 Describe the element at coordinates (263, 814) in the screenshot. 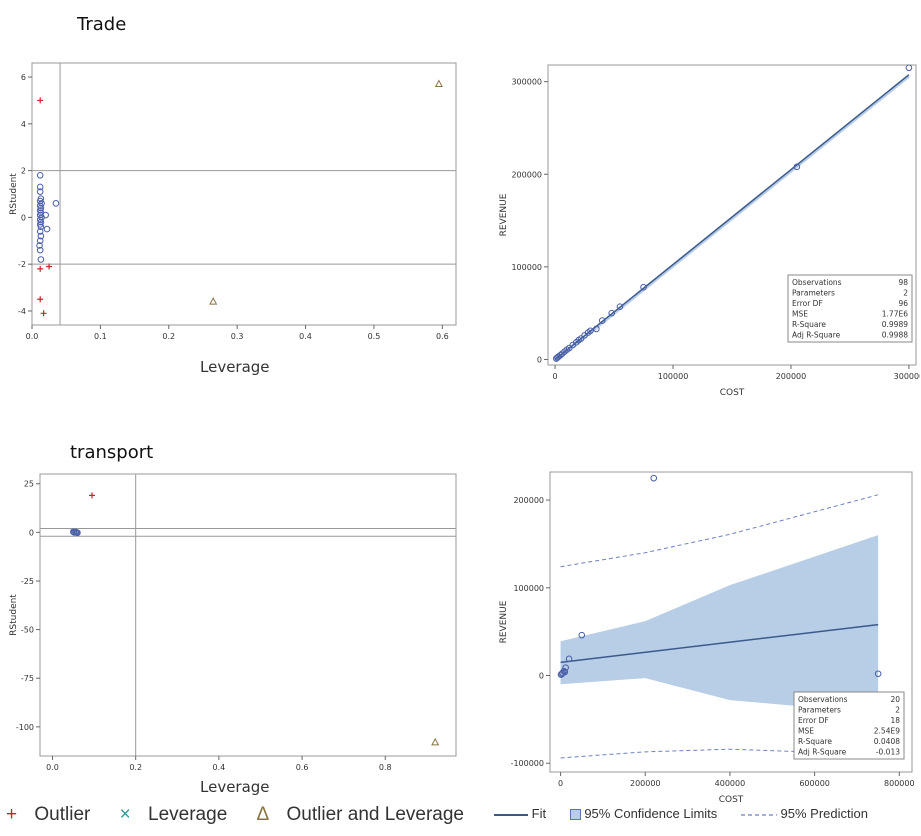

I see `triangle-icon: Δ` at that location.